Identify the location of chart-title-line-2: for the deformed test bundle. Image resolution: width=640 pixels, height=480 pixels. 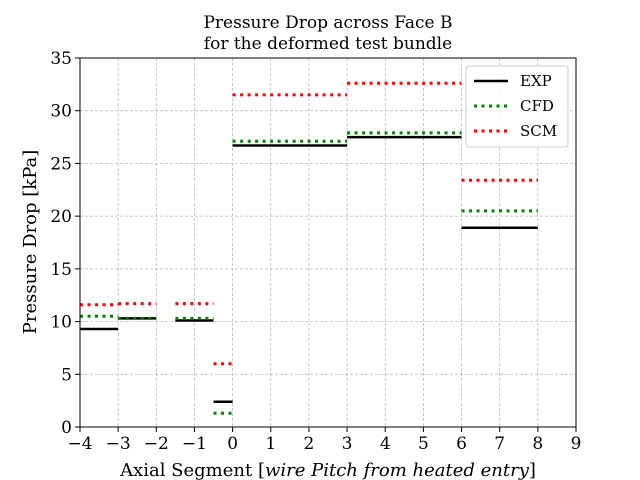
(328, 44).